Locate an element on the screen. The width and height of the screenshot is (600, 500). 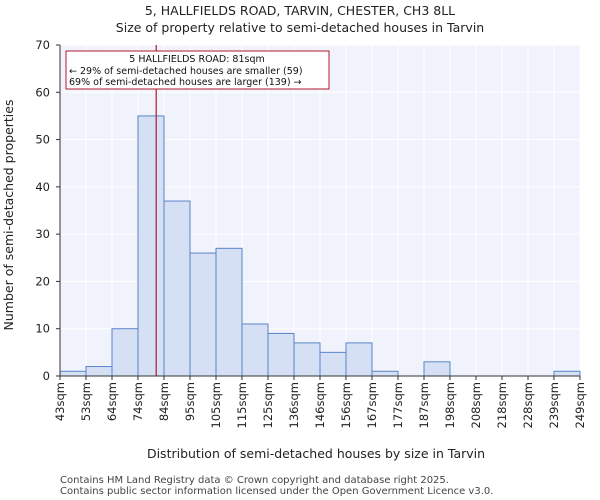
x-tick-label: 249sqm is located at coordinates (580, 405).